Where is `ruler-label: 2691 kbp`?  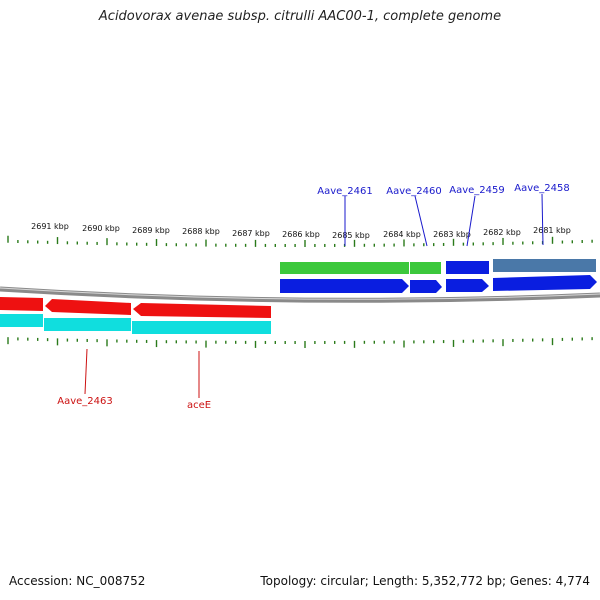 ruler-label: 2691 kbp is located at coordinates (50, 226).